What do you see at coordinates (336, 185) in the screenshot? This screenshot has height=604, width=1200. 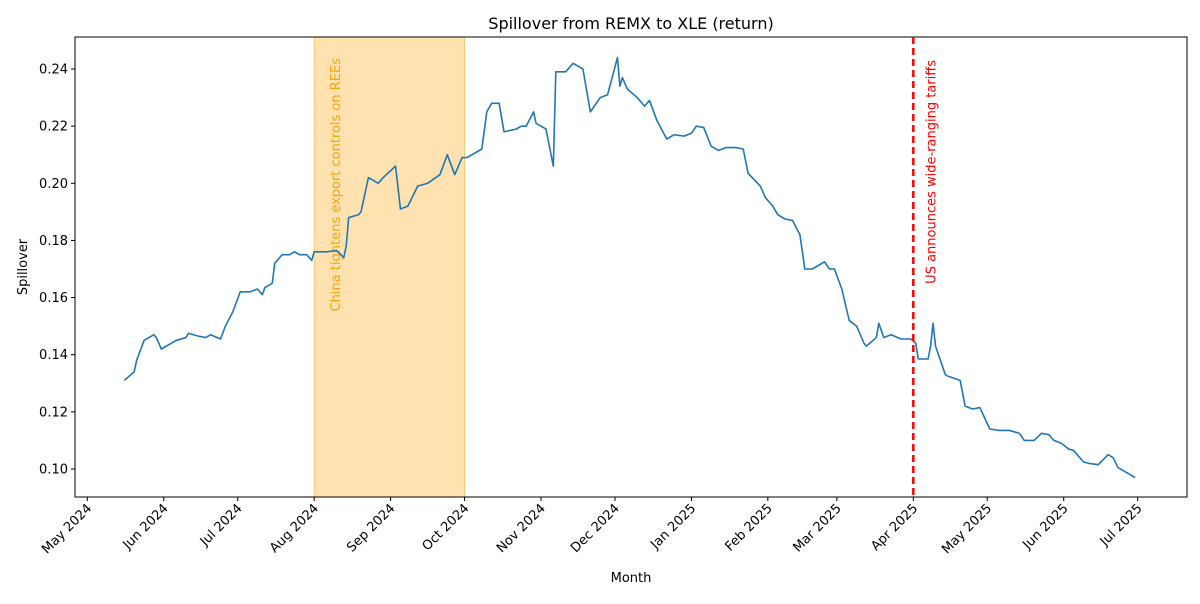 I see `span-label: China tightens export controls on REEs` at bounding box center [336, 185].